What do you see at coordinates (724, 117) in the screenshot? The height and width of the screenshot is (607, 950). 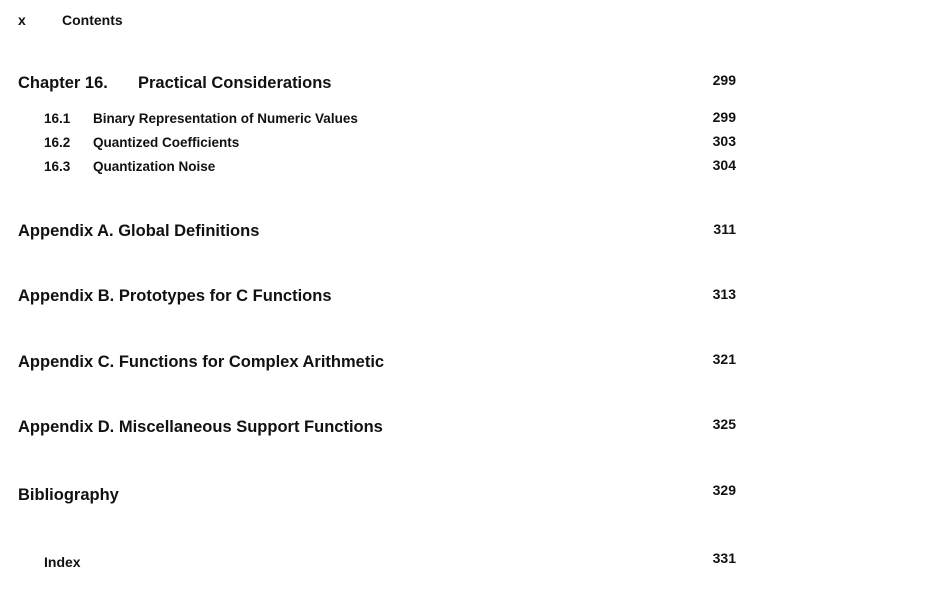 I see `section-page: 299` at bounding box center [724, 117].